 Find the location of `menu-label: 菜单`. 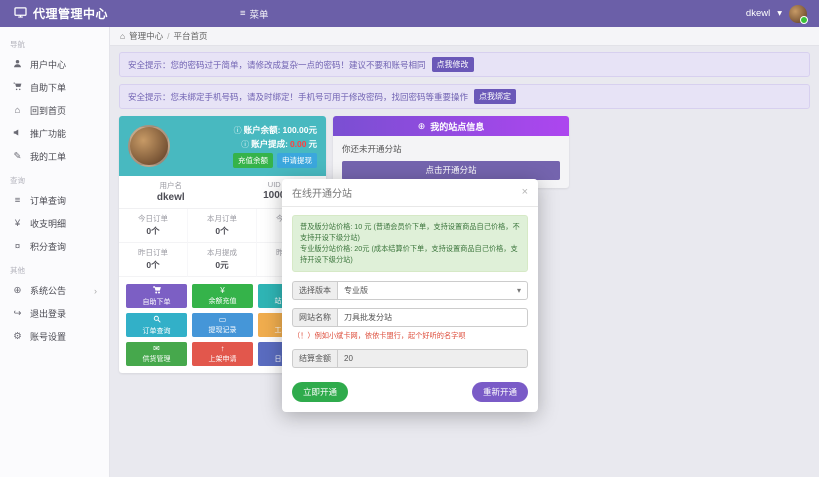

menu-label: 菜单 is located at coordinates (259, 15).